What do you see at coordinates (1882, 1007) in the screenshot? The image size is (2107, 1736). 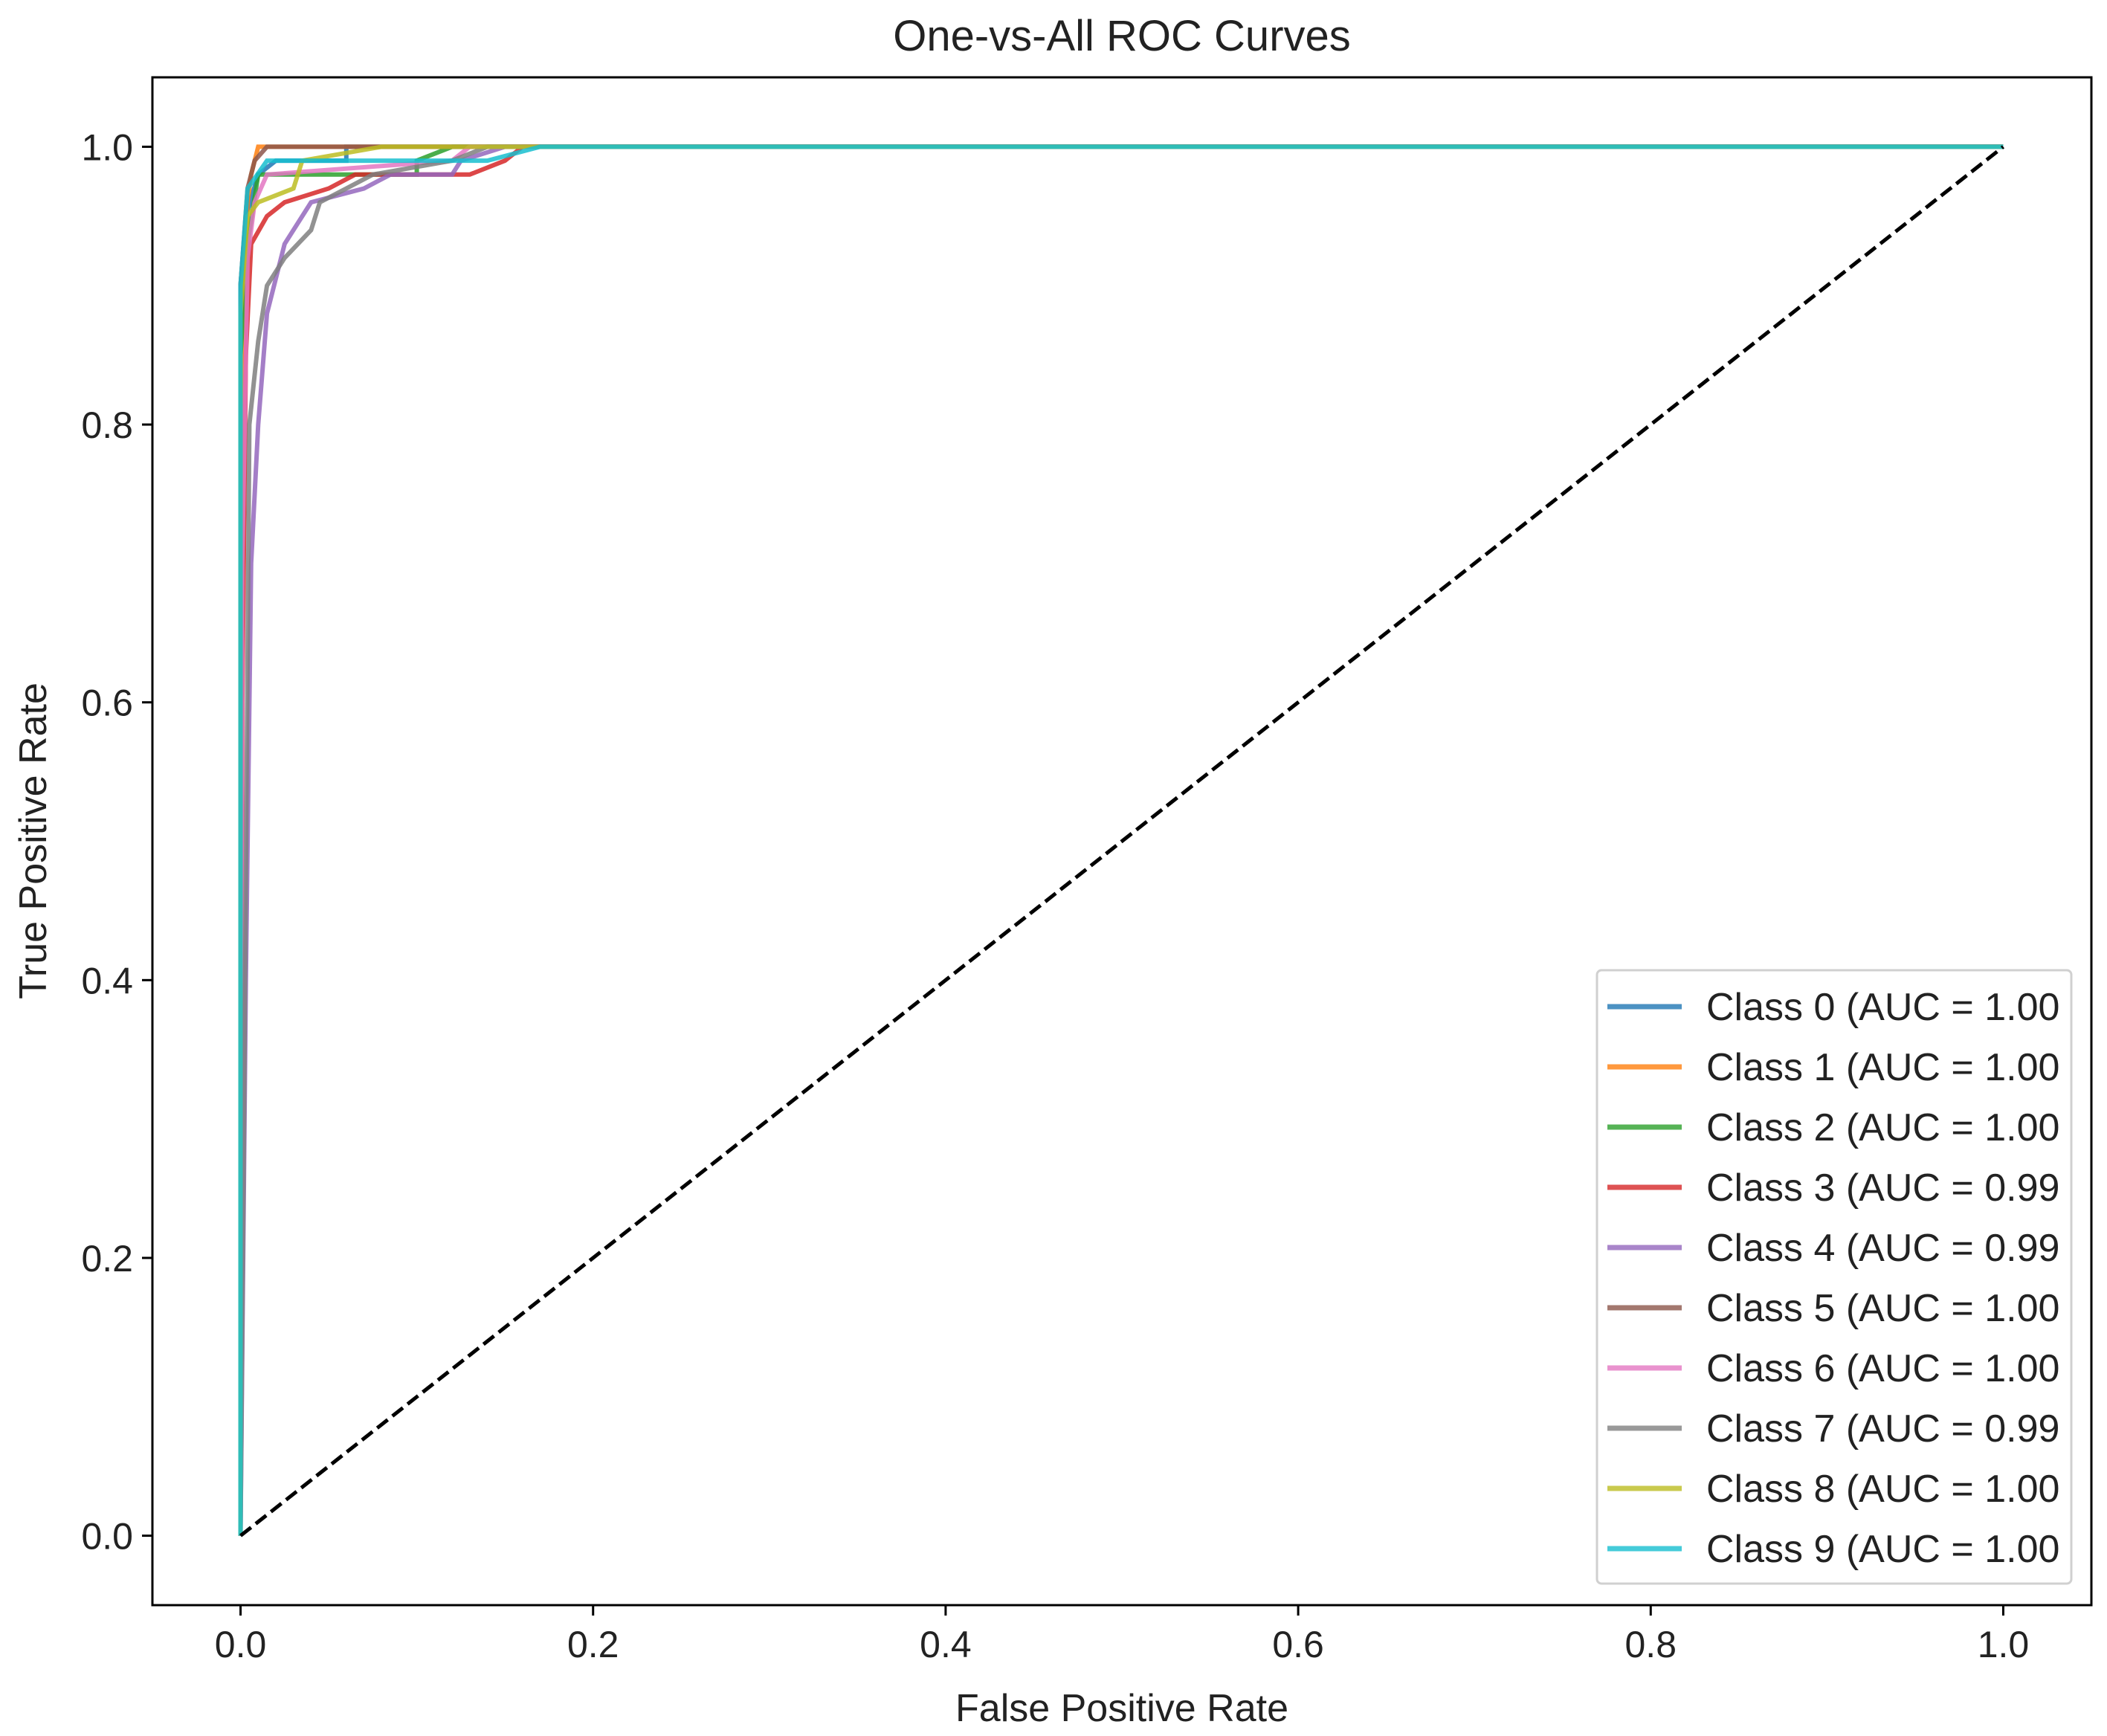 I see `legend-label-class-0: Class 0 (AUC = 1.00` at bounding box center [1882, 1007].